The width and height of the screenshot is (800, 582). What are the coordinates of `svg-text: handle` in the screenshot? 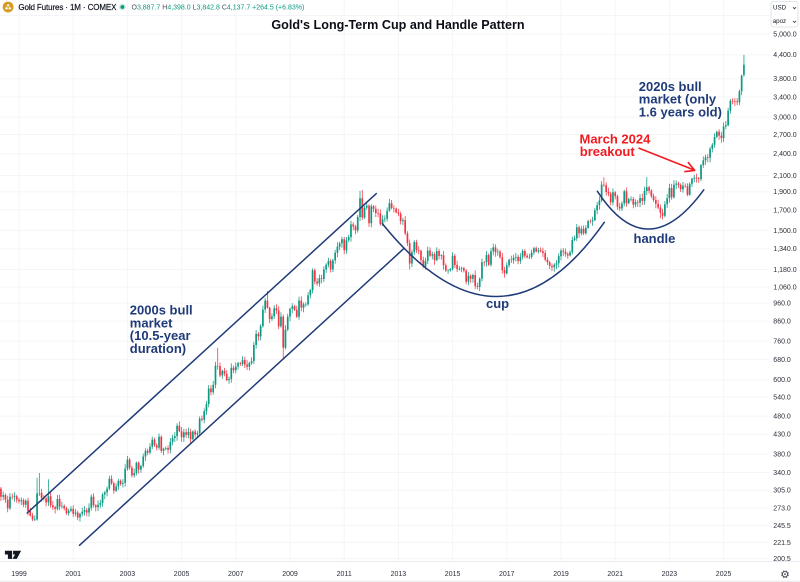 It's located at (655, 238).